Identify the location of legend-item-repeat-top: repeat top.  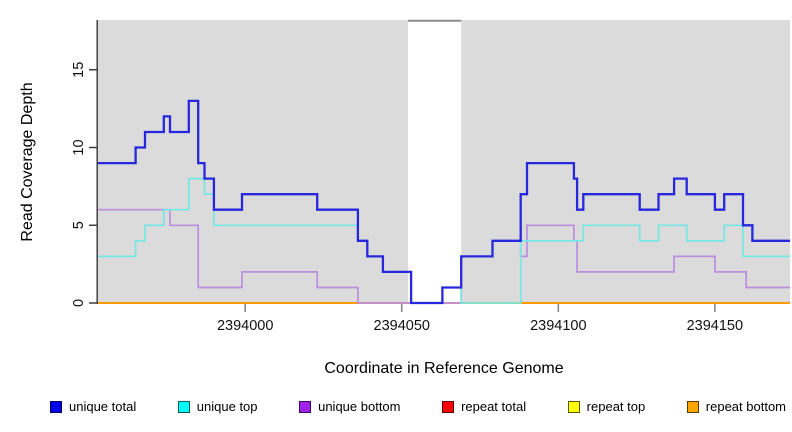
(606, 406).